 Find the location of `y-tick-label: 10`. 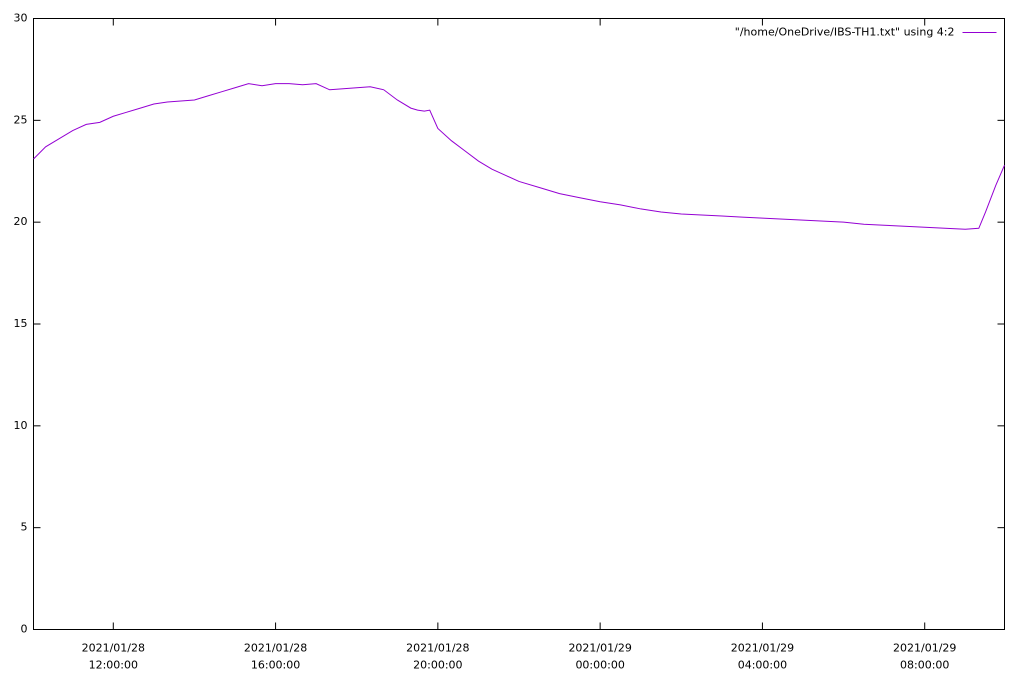

y-tick-label: 10 is located at coordinates (21, 425).